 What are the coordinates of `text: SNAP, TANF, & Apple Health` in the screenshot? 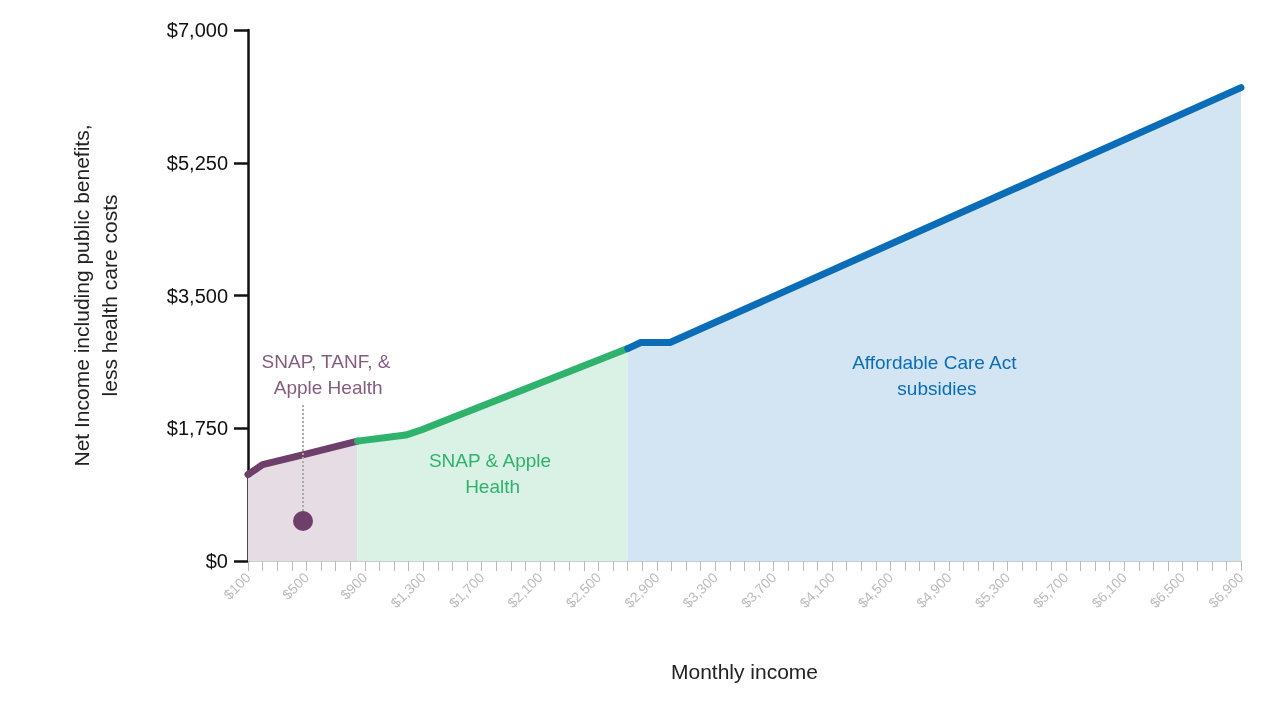 It's located at (326, 375).